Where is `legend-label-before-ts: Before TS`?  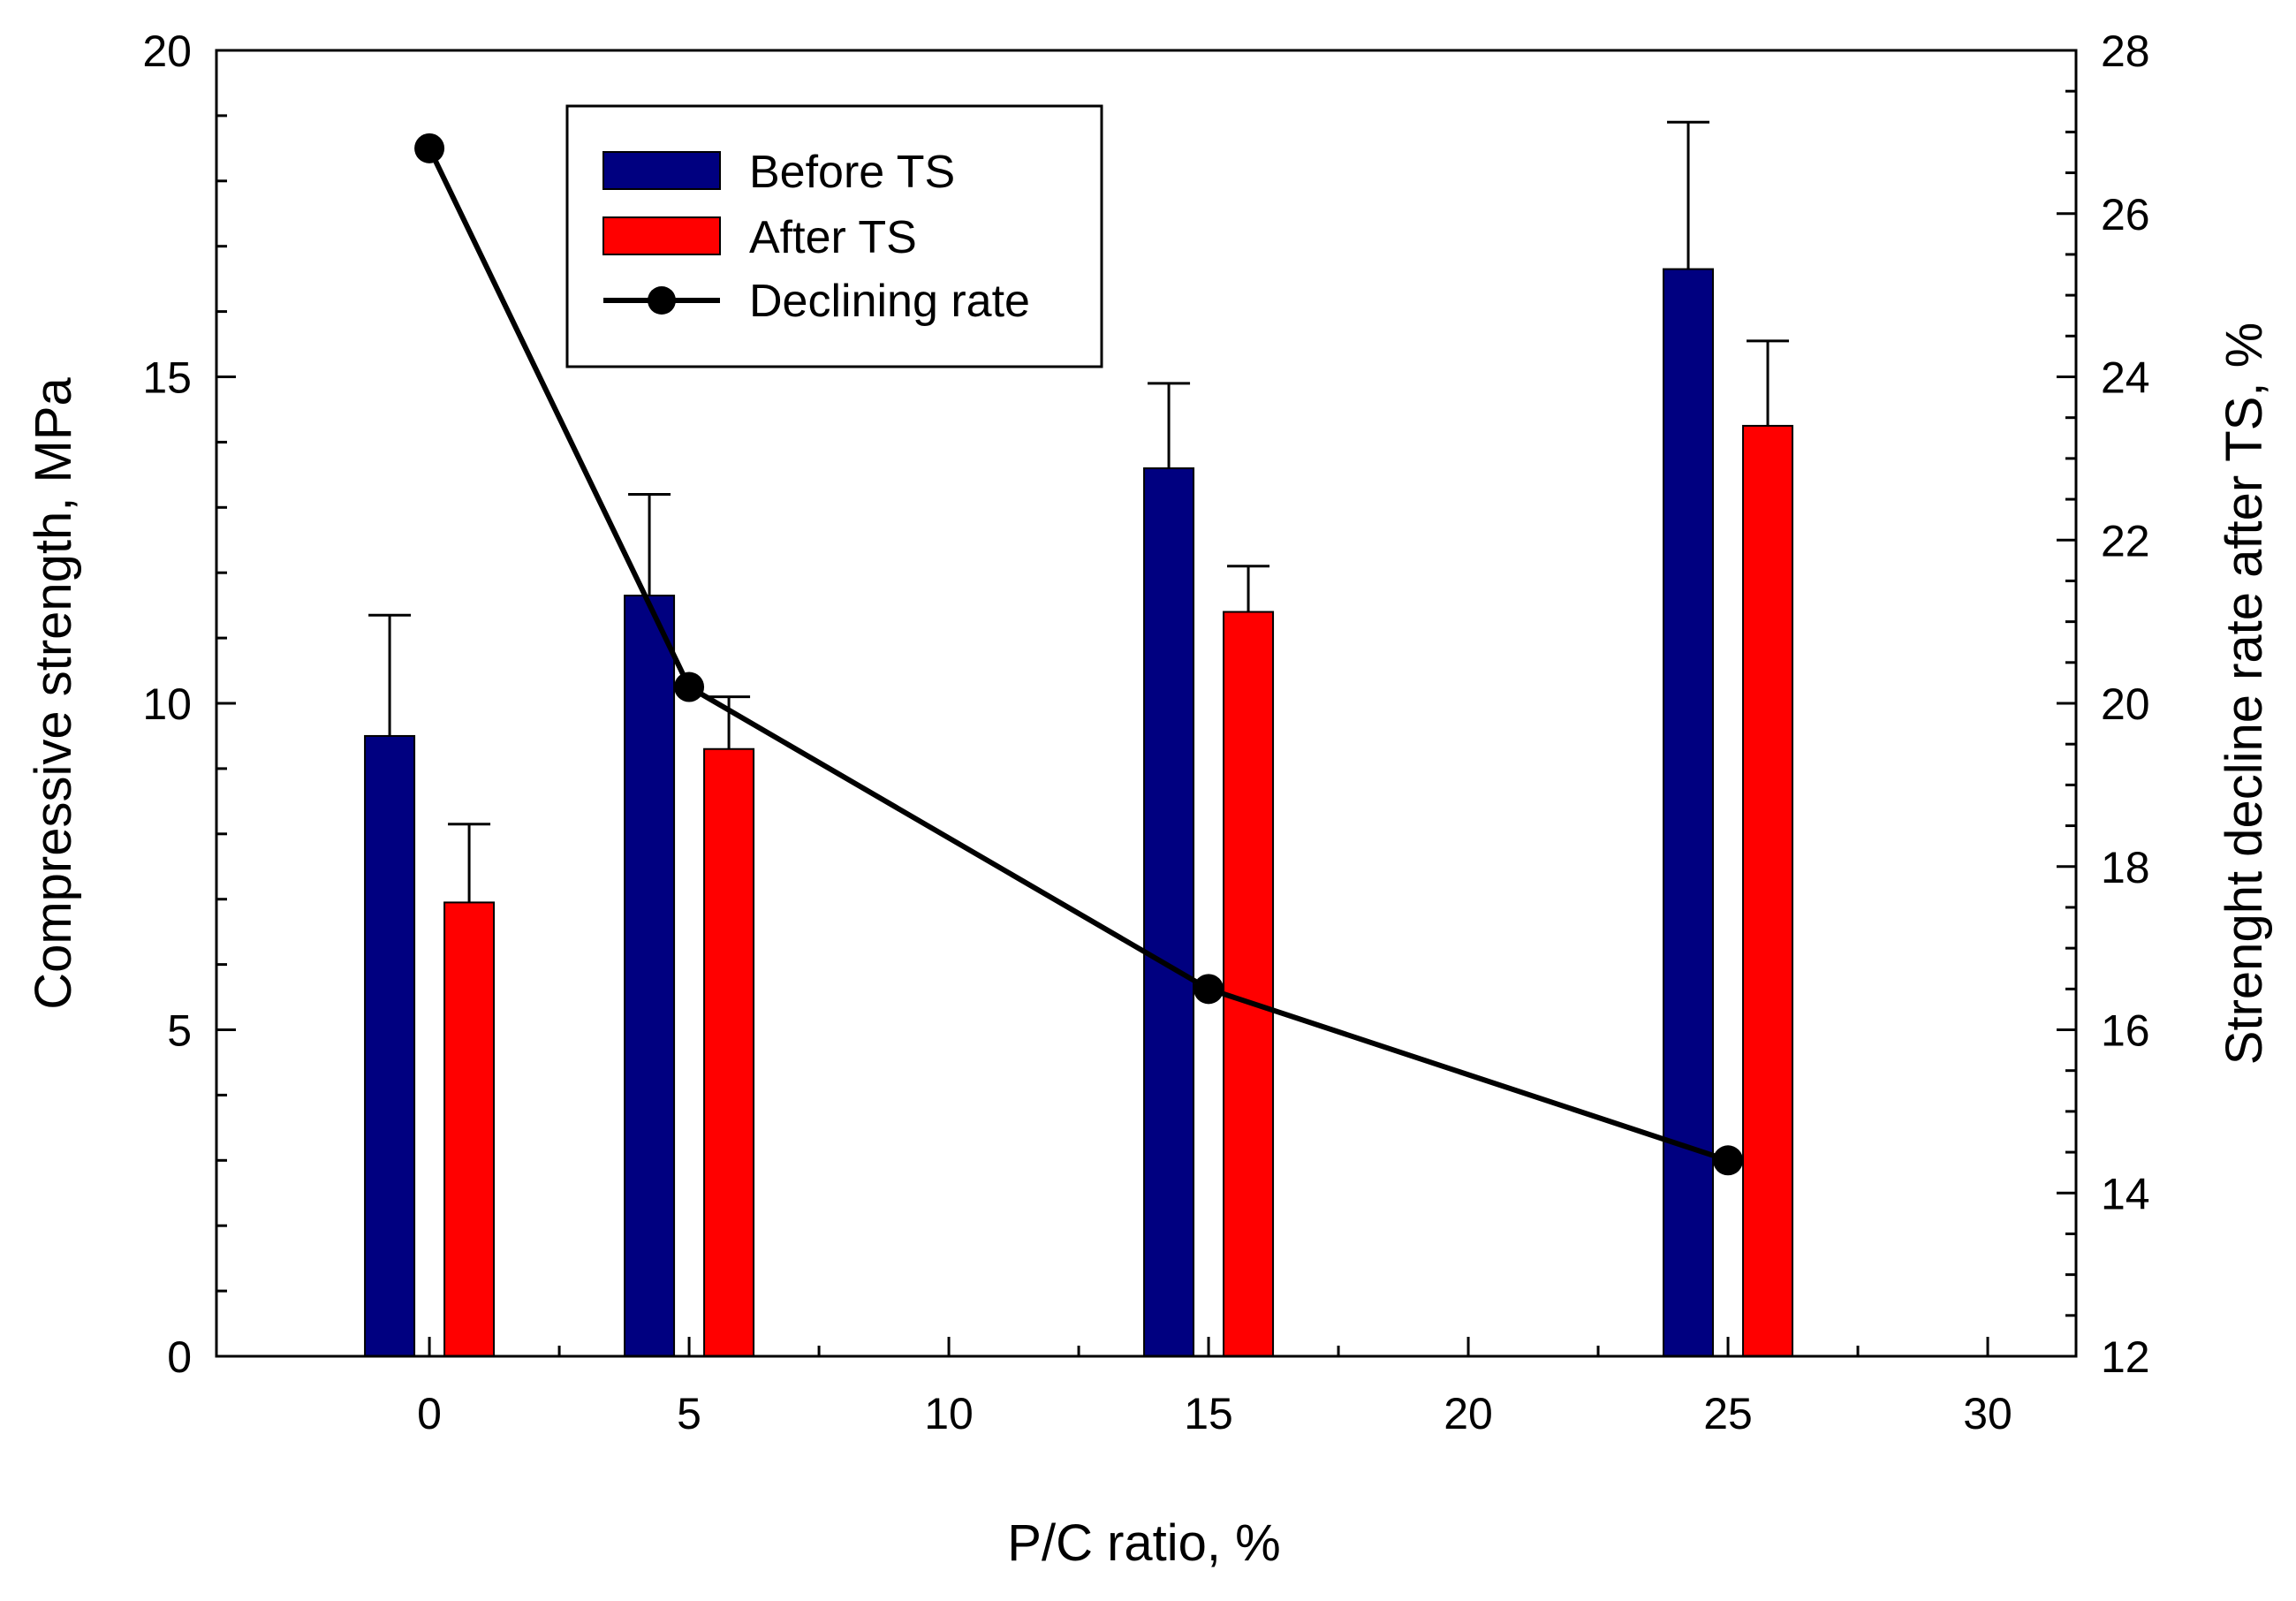 legend-label-before-ts: Before TS is located at coordinates (852, 172).